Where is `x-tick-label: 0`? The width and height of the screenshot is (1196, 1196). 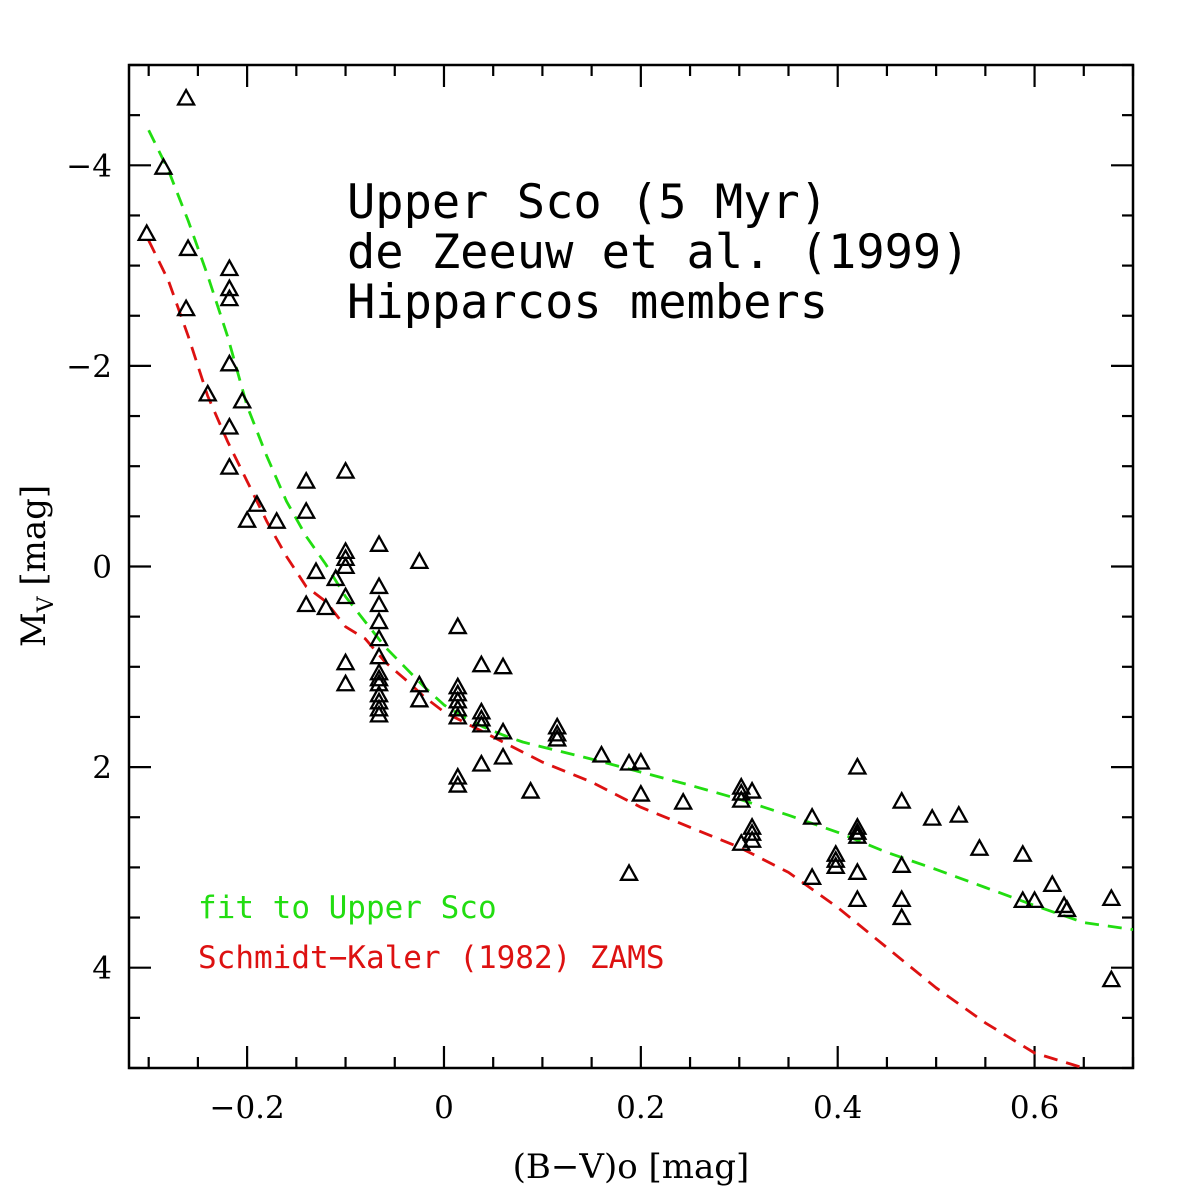
x-tick-label: 0 is located at coordinates (444, 1108).